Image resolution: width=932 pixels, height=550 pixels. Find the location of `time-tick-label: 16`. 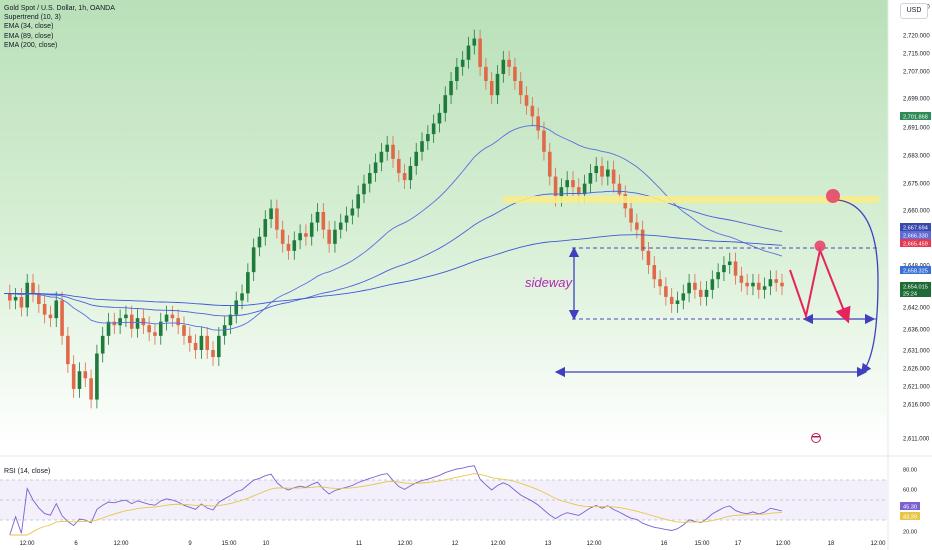

time-tick-label: 16 is located at coordinates (664, 544).